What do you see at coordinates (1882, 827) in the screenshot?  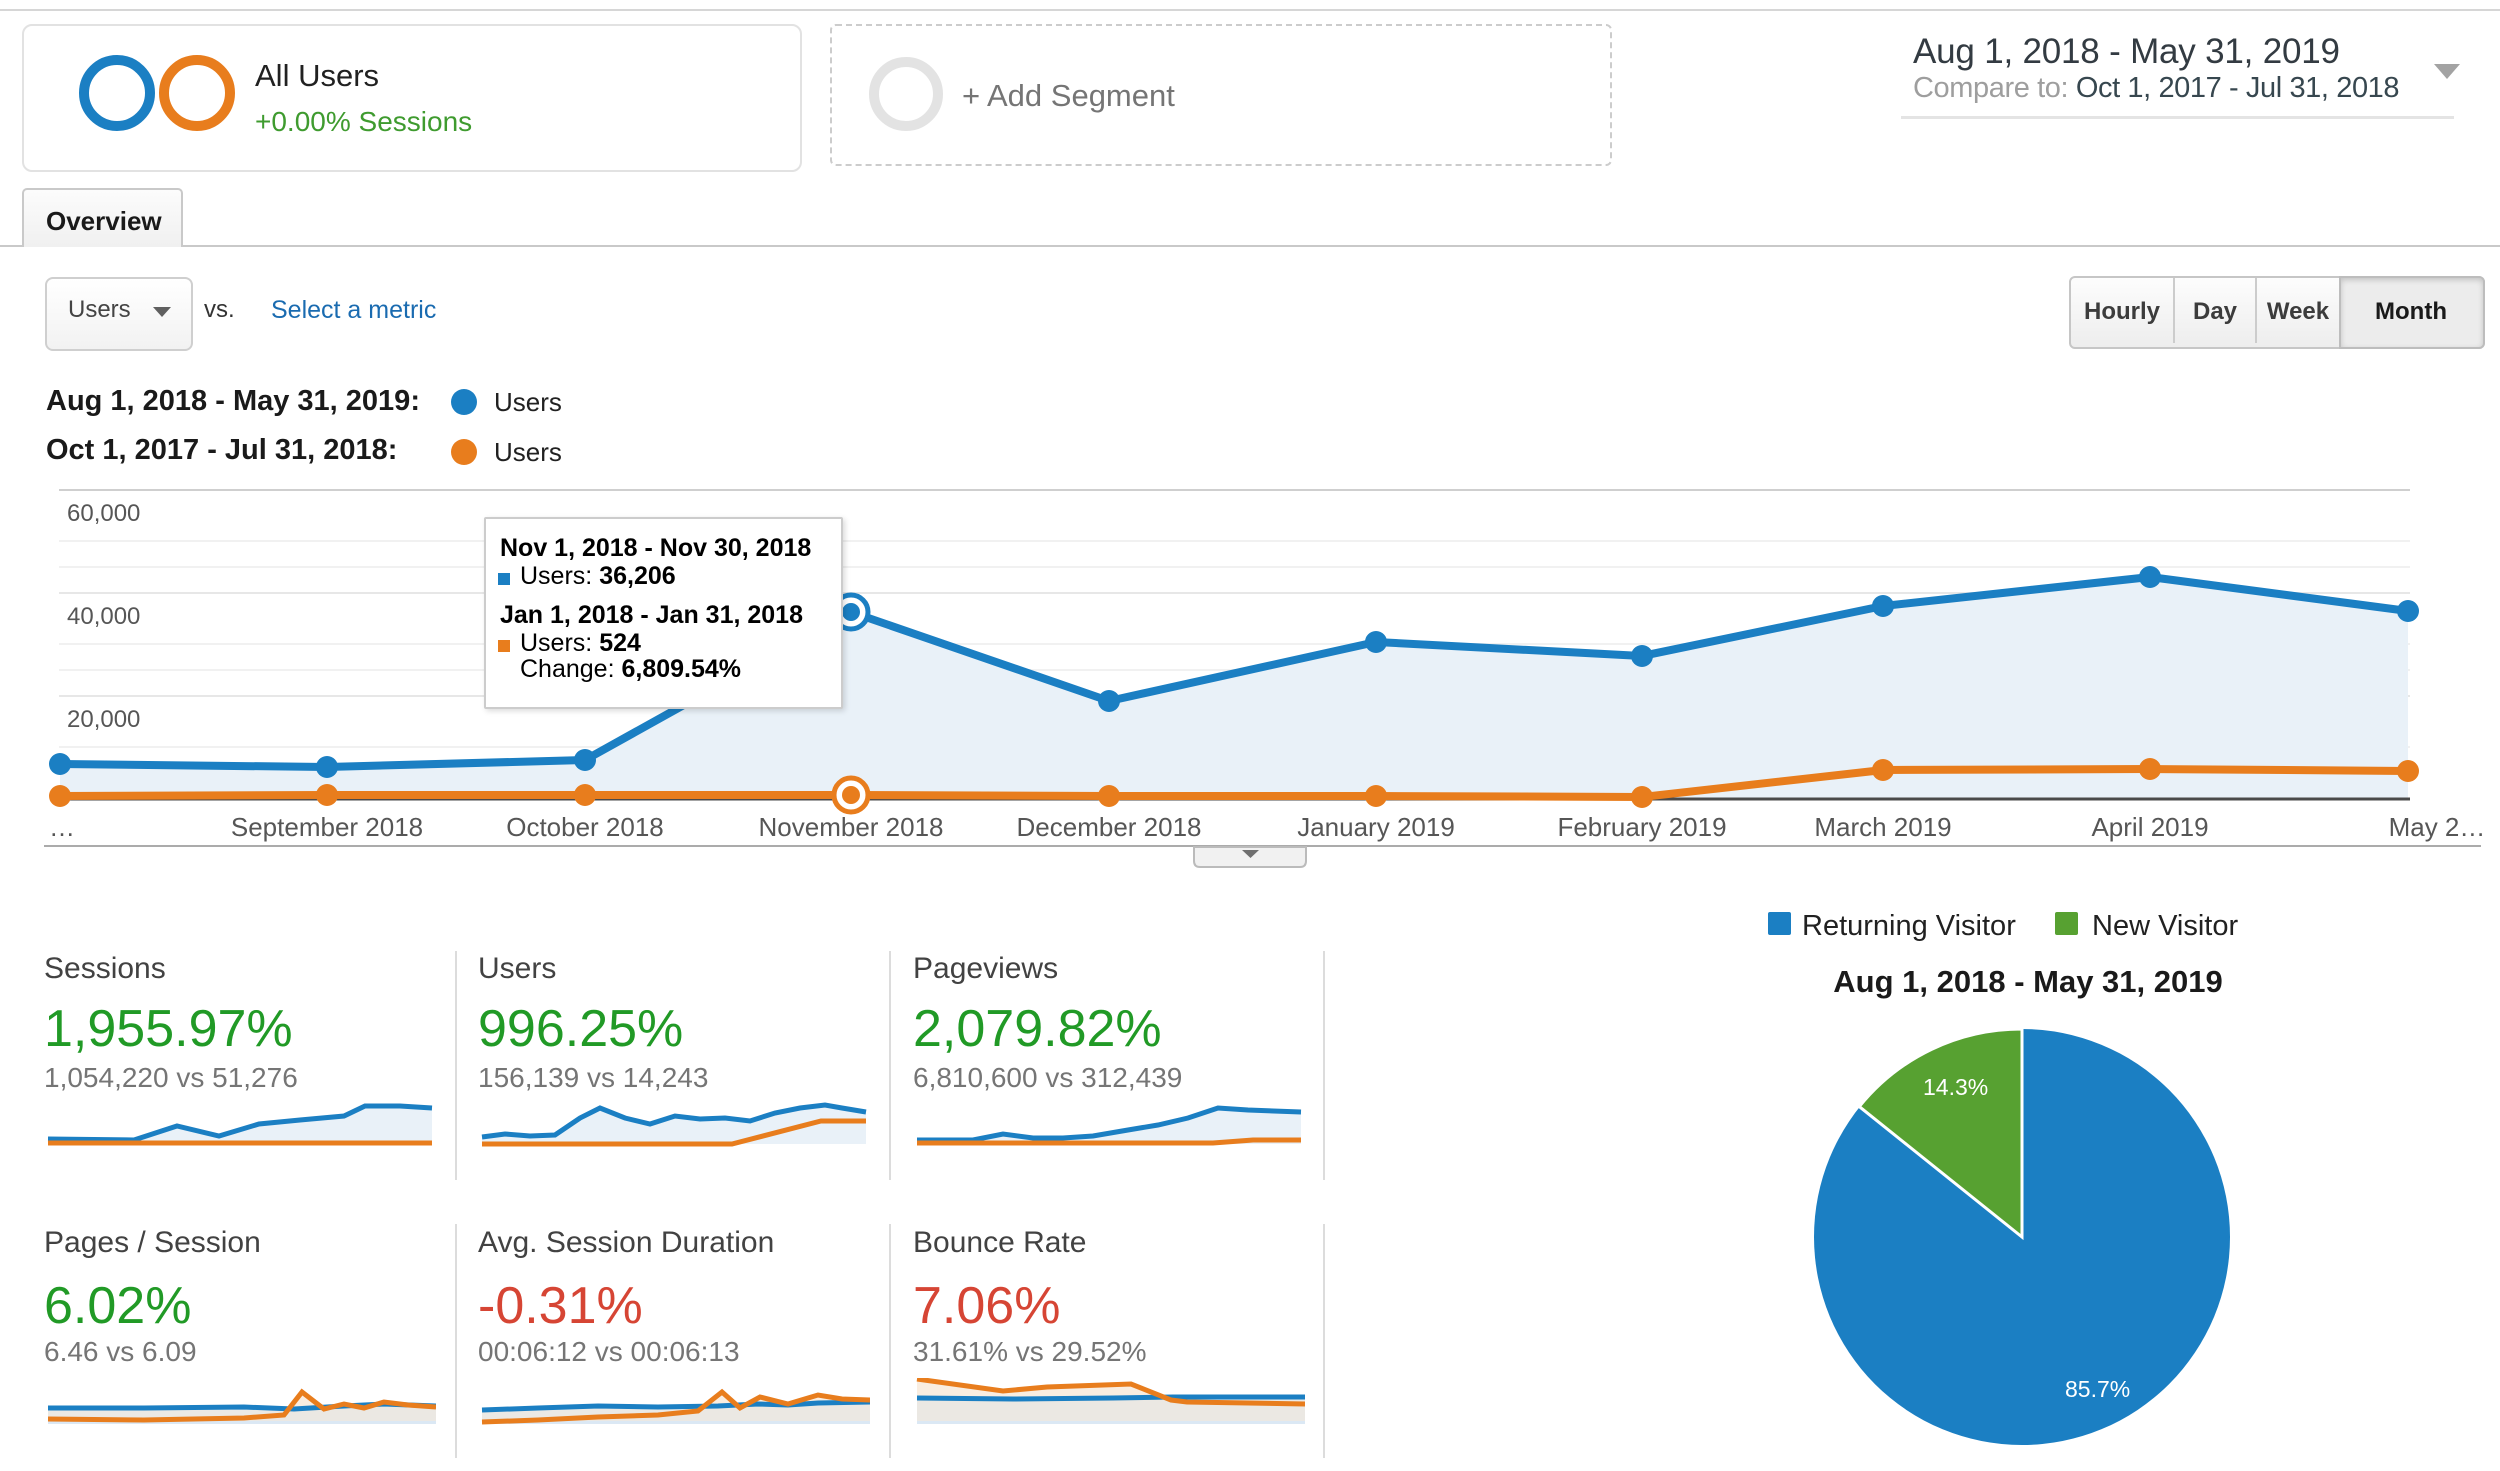 I see `svg-text: March 2019` at bounding box center [1882, 827].